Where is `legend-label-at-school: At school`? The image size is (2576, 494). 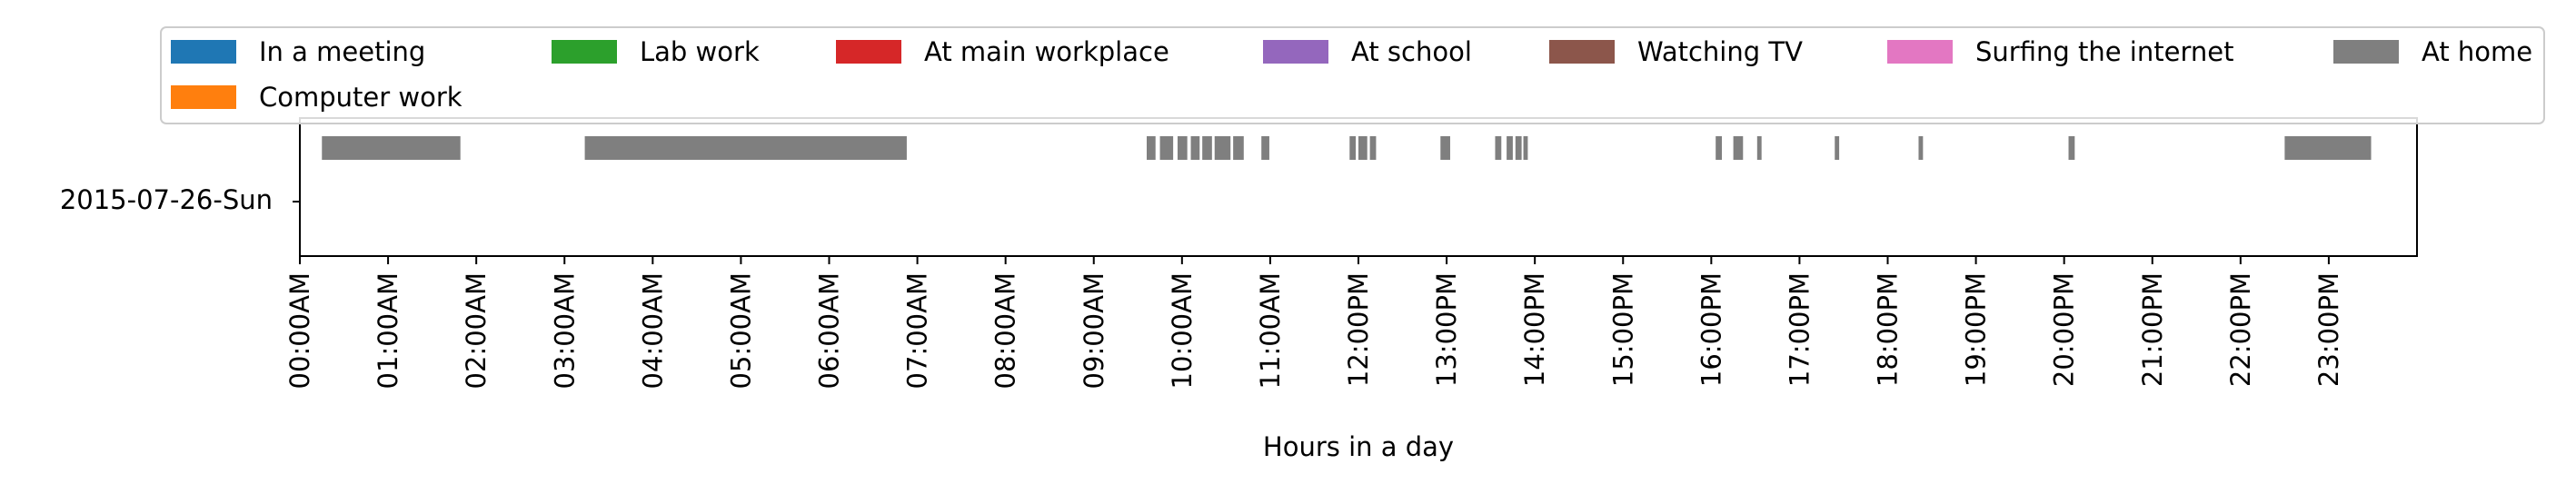 legend-label-at-school: At school is located at coordinates (1412, 51).